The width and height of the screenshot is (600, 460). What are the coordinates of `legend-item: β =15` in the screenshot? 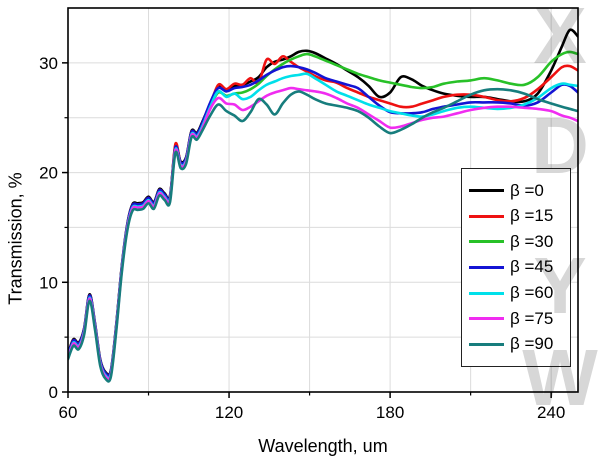 It's located at (516, 216).